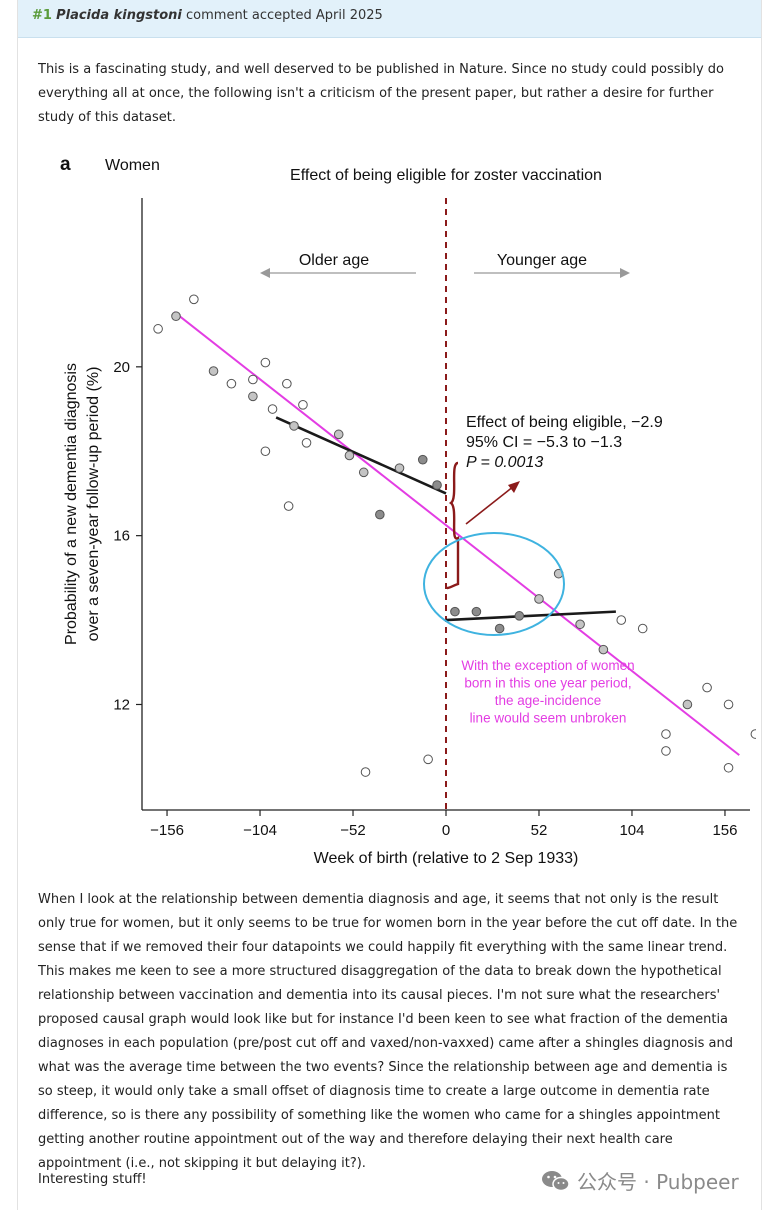 The width and height of the screenshot is (776, 1210). Describe the element at coordinates (132, 165) in the screenshot. I see `chart-subtitle: Women` at that location.